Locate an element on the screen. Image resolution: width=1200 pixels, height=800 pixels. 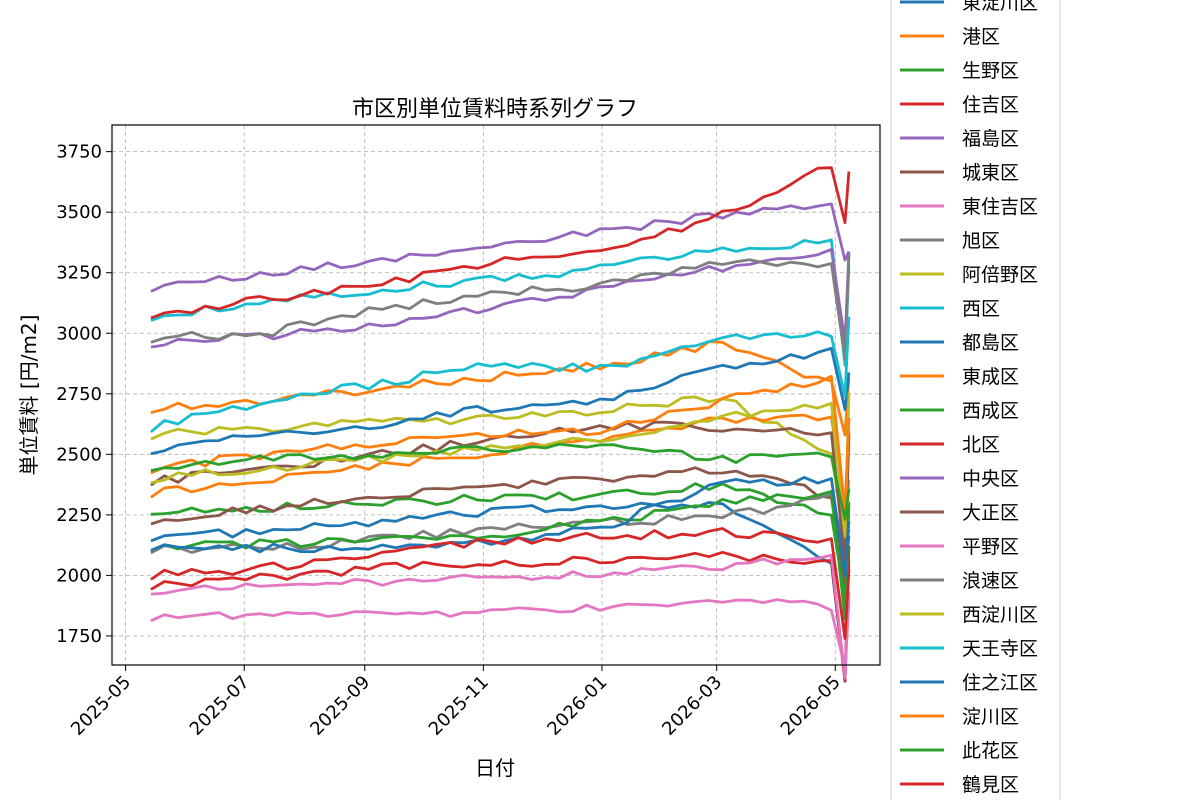
y-tick-label: 2750 is located at coordinates (79, 394).